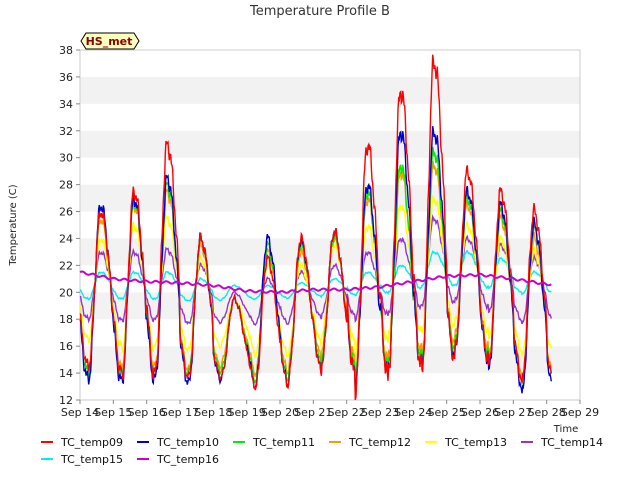  Describe the element at coordinates (547, 412) in the screenshot. I see `x-tick-label: Sep 28` at that location.